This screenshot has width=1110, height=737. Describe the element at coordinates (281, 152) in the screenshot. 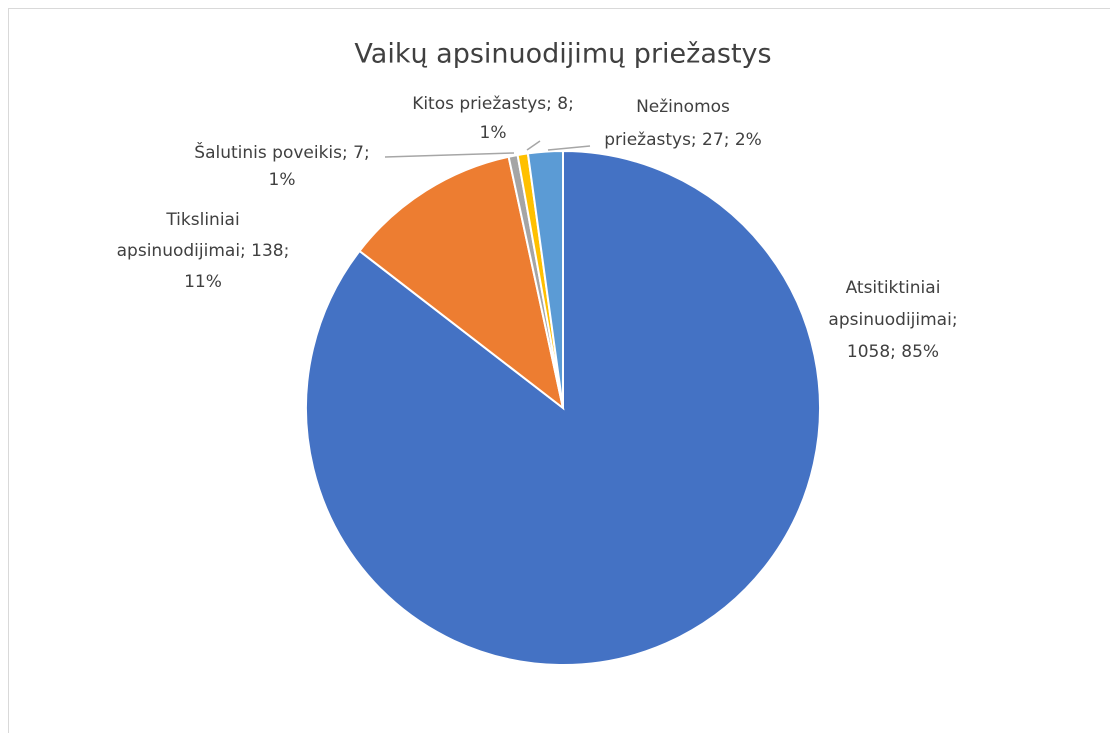

I see `data-label-line: Šalutinis poveikis; 7;` at that location.